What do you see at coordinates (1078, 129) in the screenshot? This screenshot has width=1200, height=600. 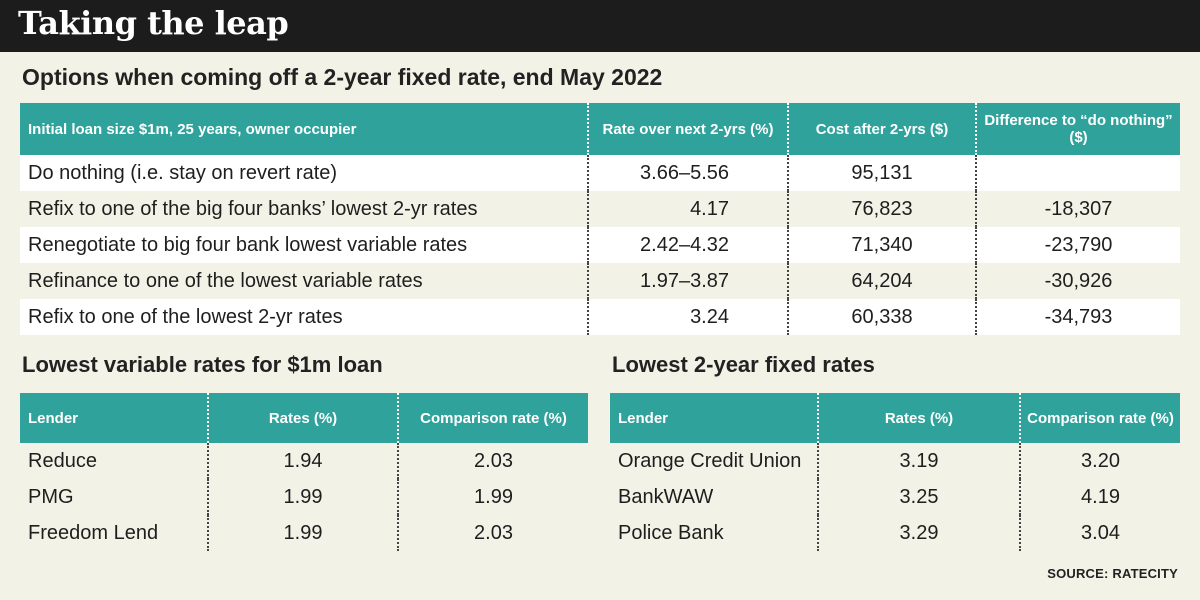 I see `column-header-difference: Difference to “do nothing” ($)` at bounding box center [1078, 129].